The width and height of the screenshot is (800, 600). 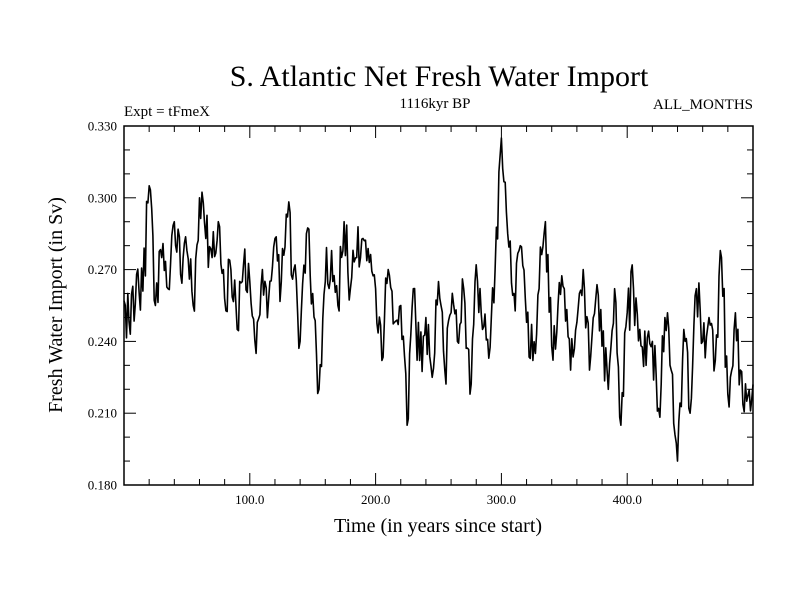 What do you see at coordinates (439, 76) in the screenshot?
I see `chart-title: S. Atlantic Net Fresh Water Import` at bounding box center [439, 76].